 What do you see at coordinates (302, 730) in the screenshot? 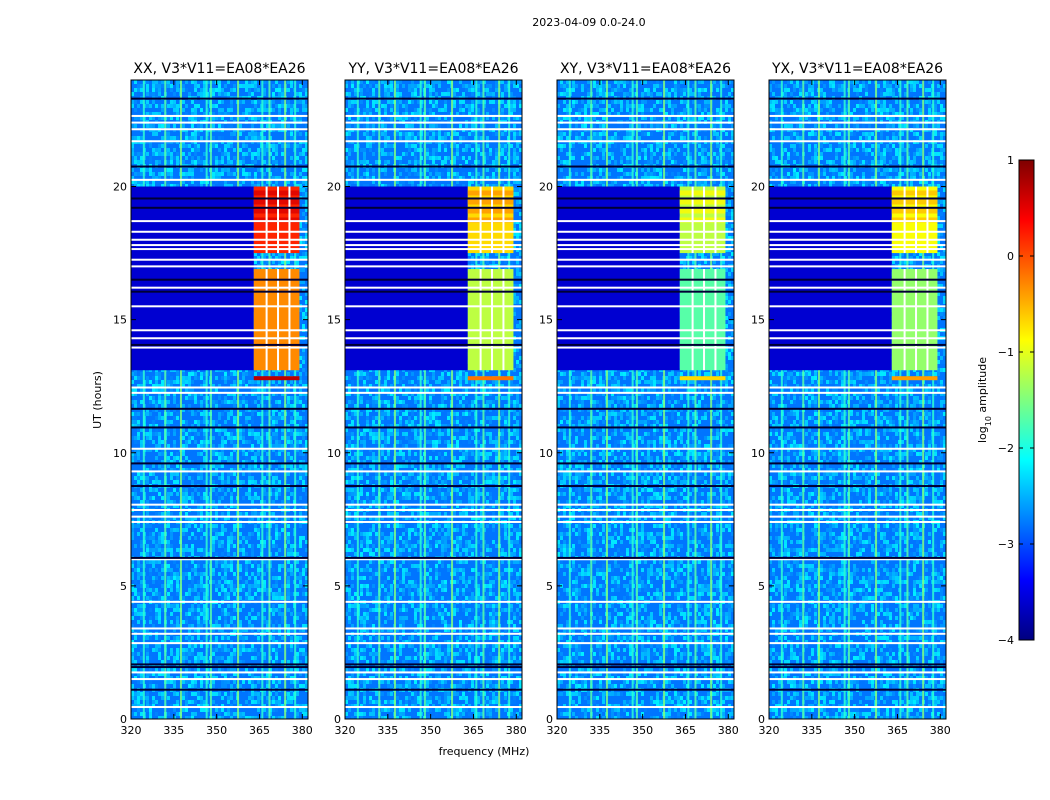
I see `x-tick-label: 380` at bounding box center [302, 730].